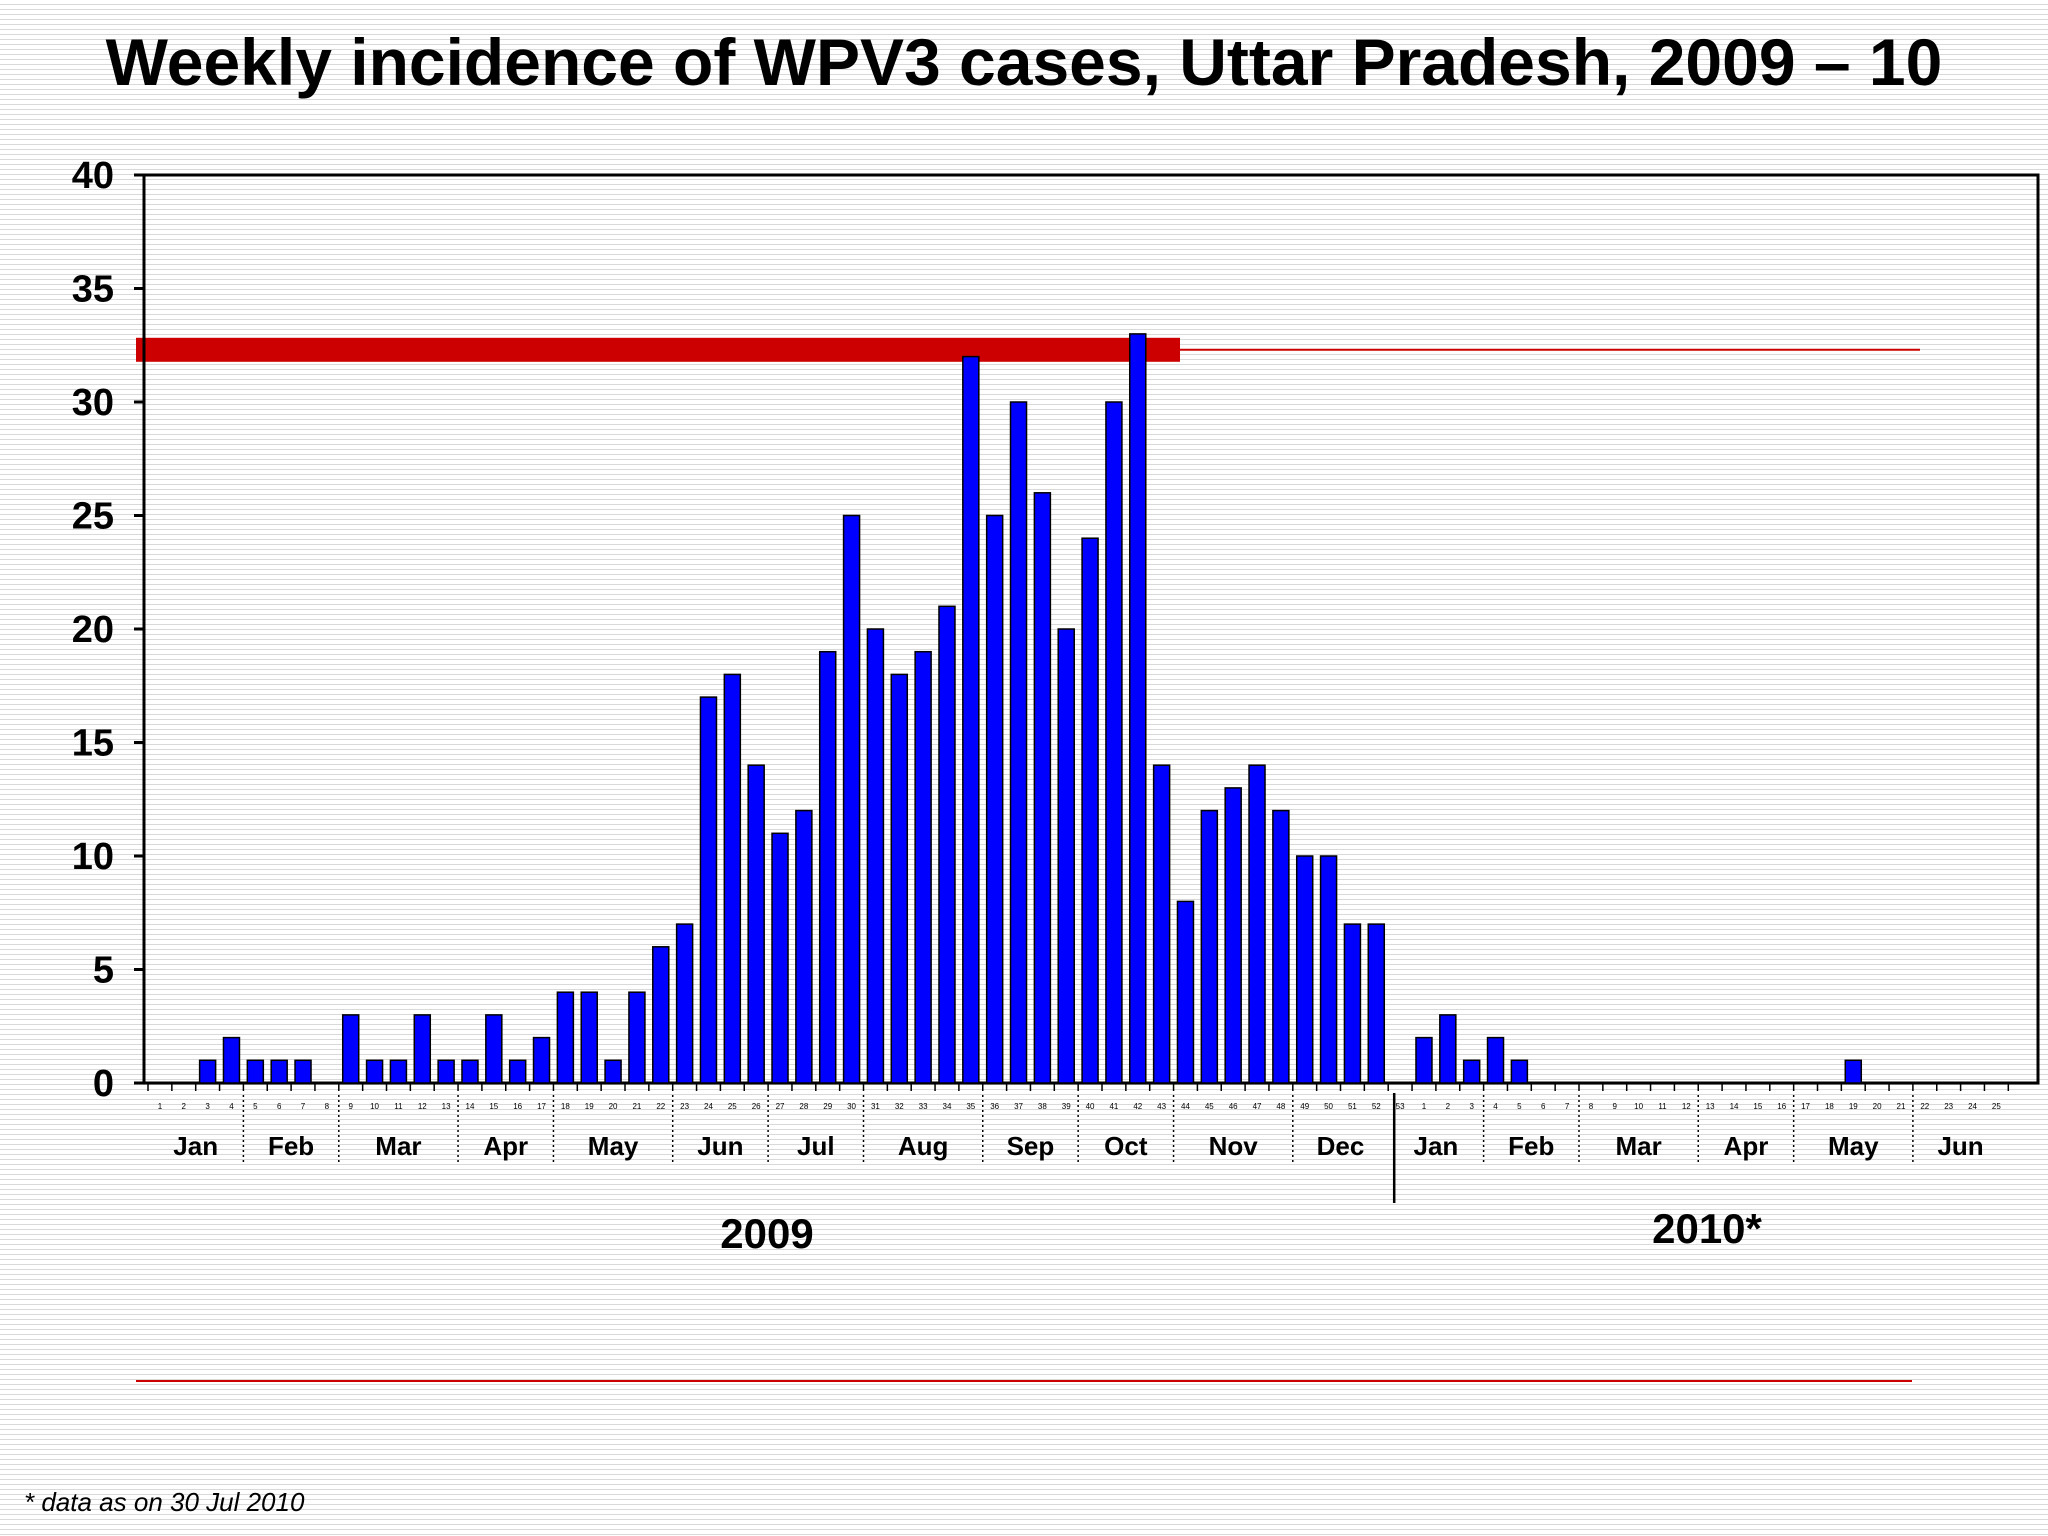 This screenshot has width=2048, height=1536. I want to click on year-label: 2009, so click(766, 1233).